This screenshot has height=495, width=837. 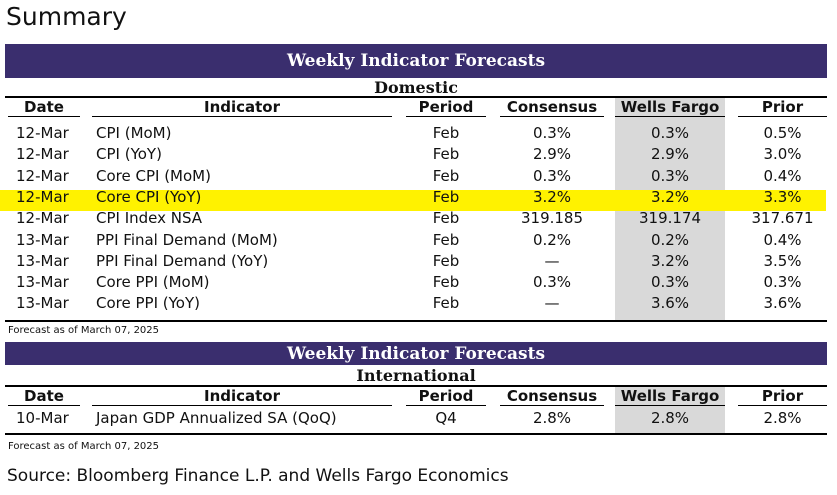 What do you see at coordinates (782, 133) in the screenshot?
I see `cell-prior: 0.5%` at bounding box center [782, 133].